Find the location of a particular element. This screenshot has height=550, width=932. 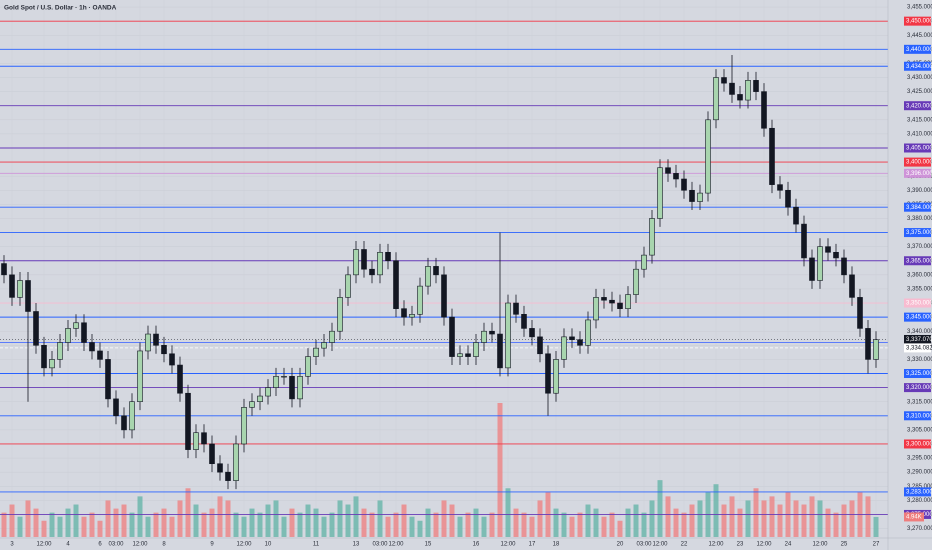

y-tick-label: 3,340.000 is located at coordinates (919, 332).